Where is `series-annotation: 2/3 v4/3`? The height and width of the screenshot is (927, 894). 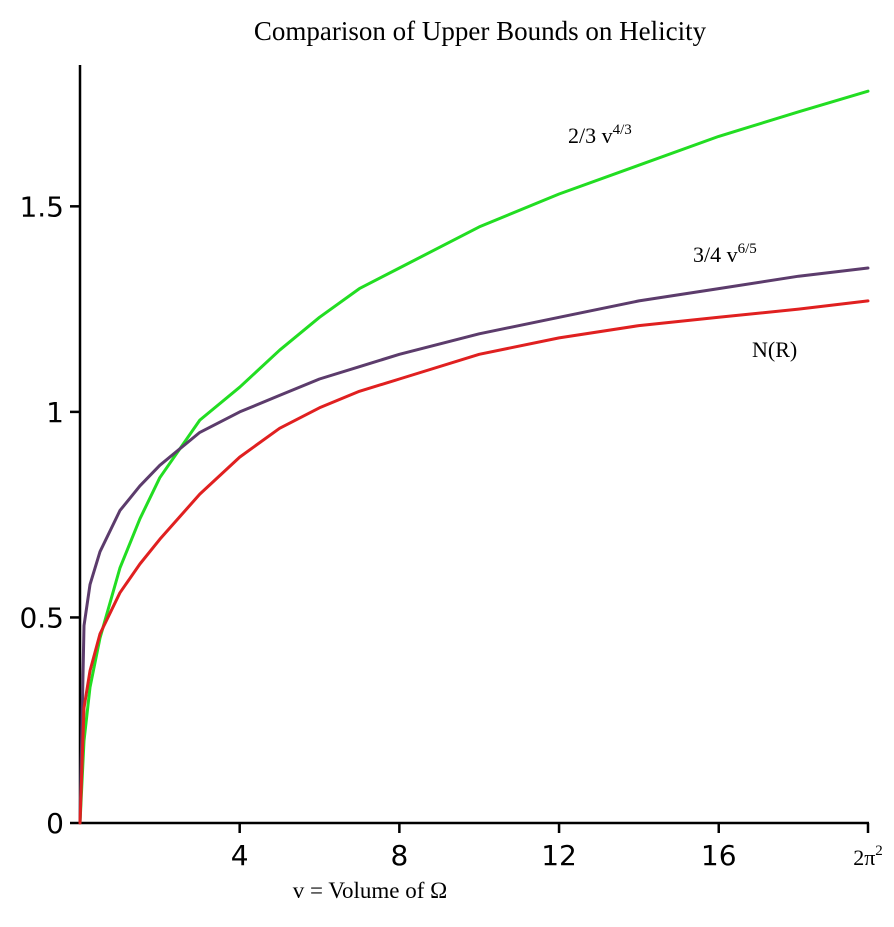
series-annotation: 2/3 v4/3 is located at coordinates (600, 135).